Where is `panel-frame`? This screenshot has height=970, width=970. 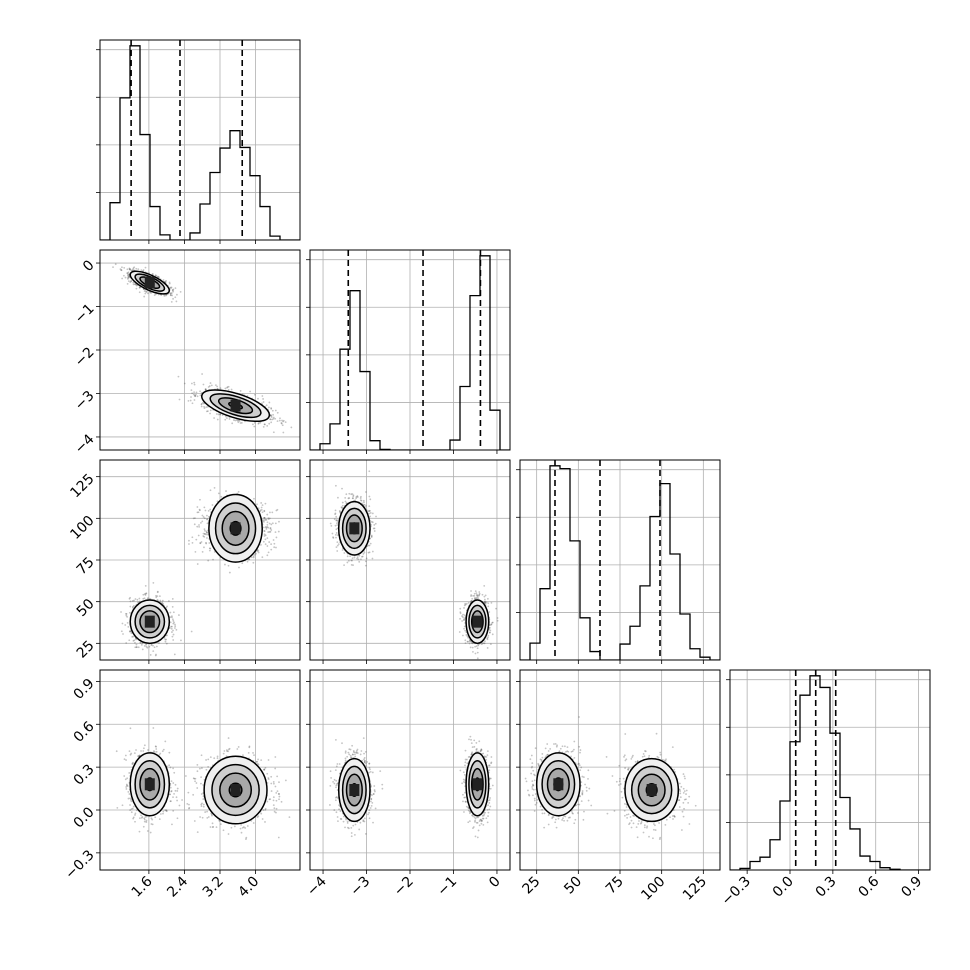 panel-frame is located at coordinates (200, 350).